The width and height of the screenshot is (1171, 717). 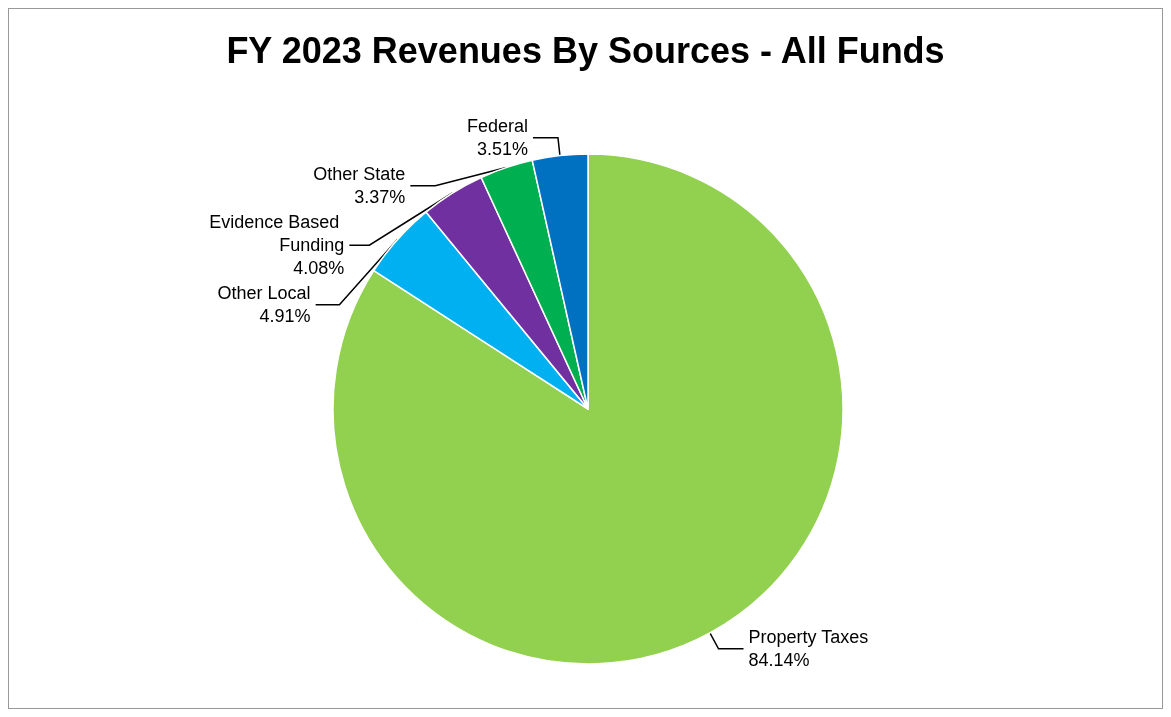 I want to click on chart-title: FY 2023 Revenues By Sources - All Funds, so click(x=585, y=50).